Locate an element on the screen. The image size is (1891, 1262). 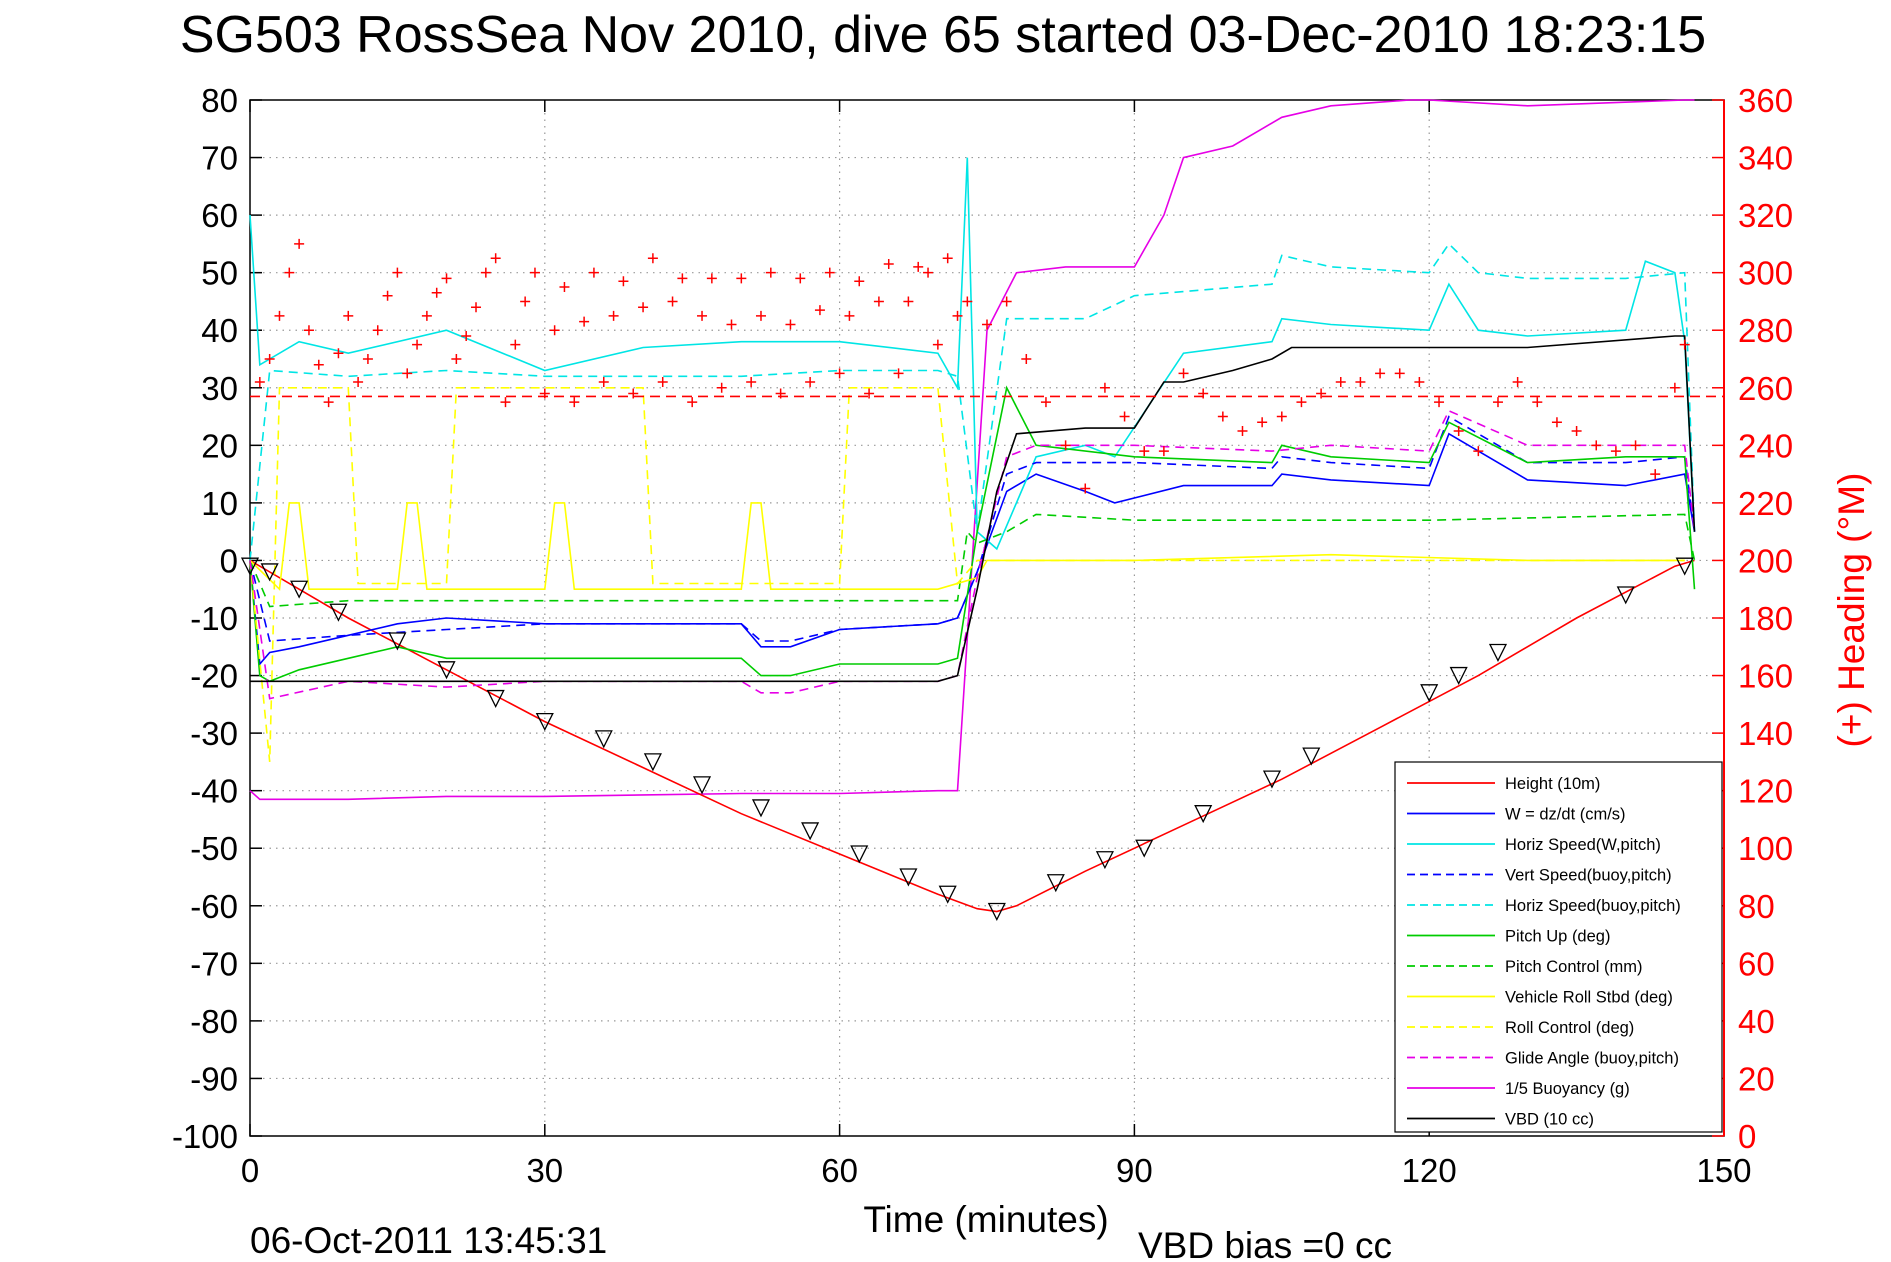
y-axis-right-label: (+) Heading (°M) is located at coordinates (1851, 610).